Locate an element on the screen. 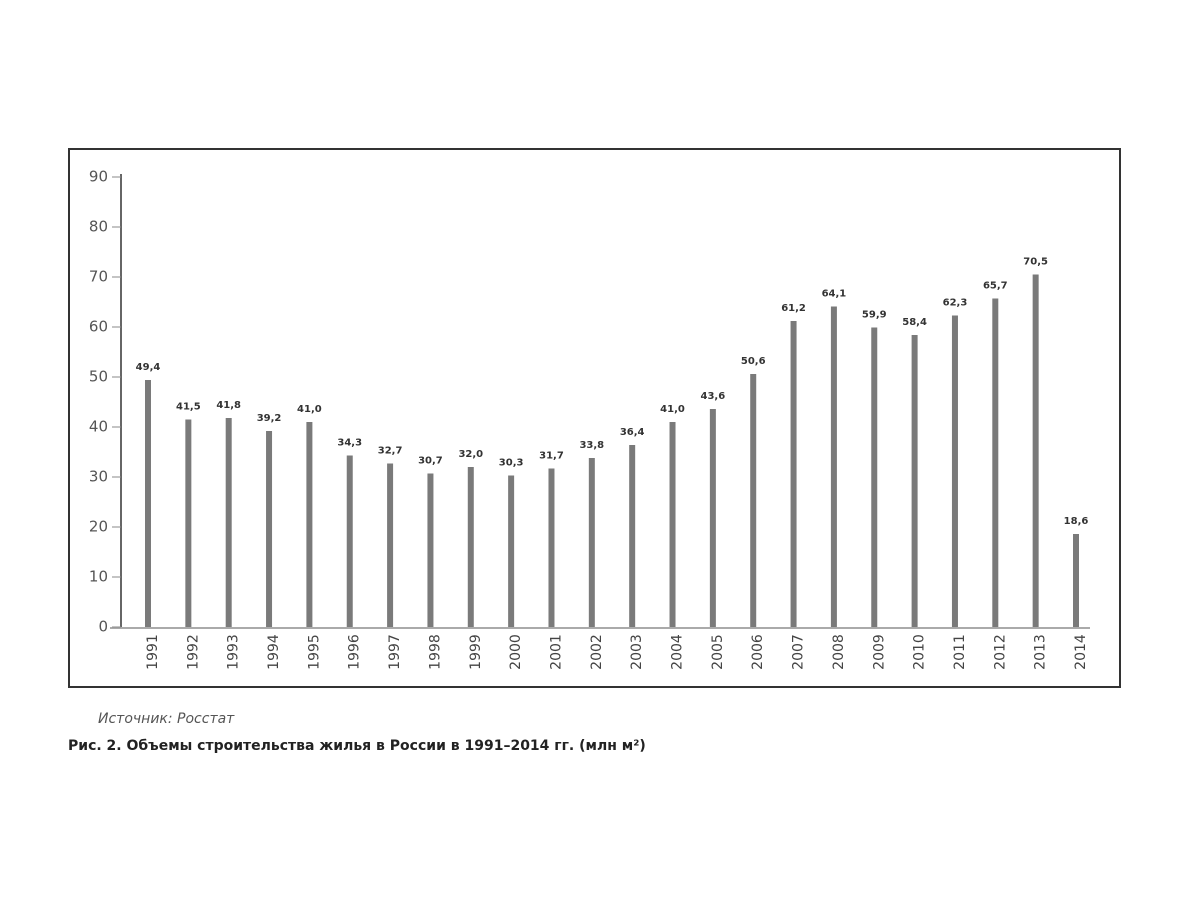 This screenshot has height=900, width=1190. x-tick-label: 2012 is located at coordinates (1000, 652).